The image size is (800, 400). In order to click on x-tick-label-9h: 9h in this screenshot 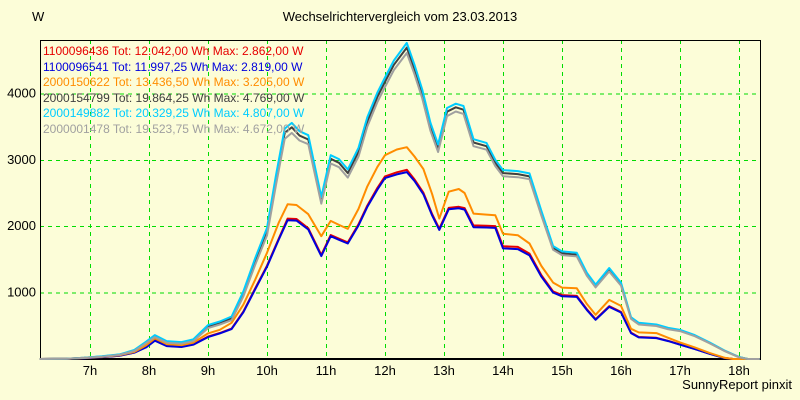, I will do `click(208, 370)`.